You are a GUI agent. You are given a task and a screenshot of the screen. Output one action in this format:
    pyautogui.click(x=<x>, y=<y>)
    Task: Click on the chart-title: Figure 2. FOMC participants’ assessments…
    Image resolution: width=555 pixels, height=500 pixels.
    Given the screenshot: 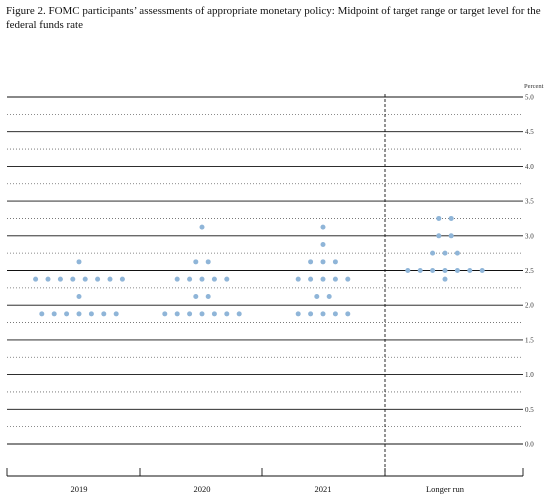 What is the action you would take?
    pyautogui.click(x=273, y=18)
    